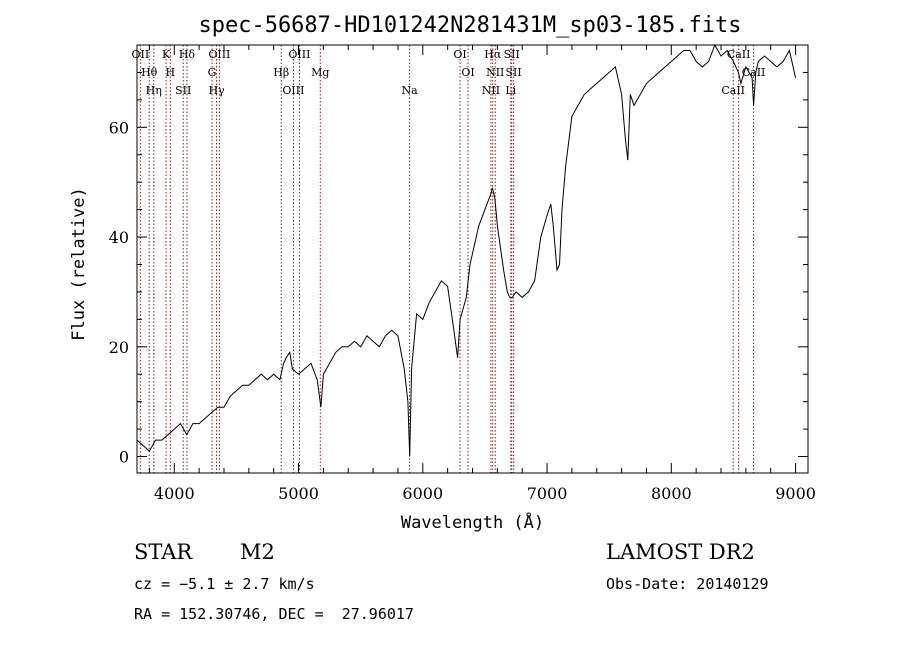 Image resolution: width=900 pixels, height=649 pixels. What do you see at coordinates (149, 72) in the screenshot?
I see `spectral-line-label: Hθ` at bounding box center [149, 72].